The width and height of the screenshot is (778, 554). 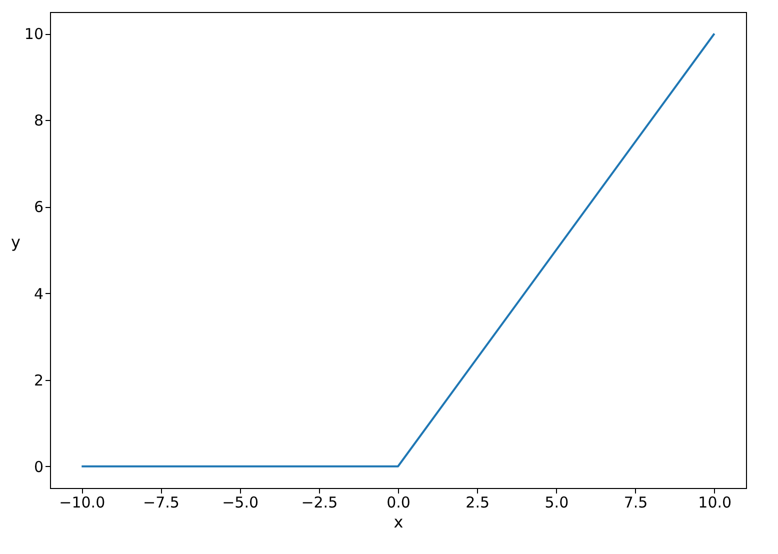 What do you see at coordinates (34, 34) in the screenshot?
I see `y-tick-label: 10` at bounding box center [34, 34].